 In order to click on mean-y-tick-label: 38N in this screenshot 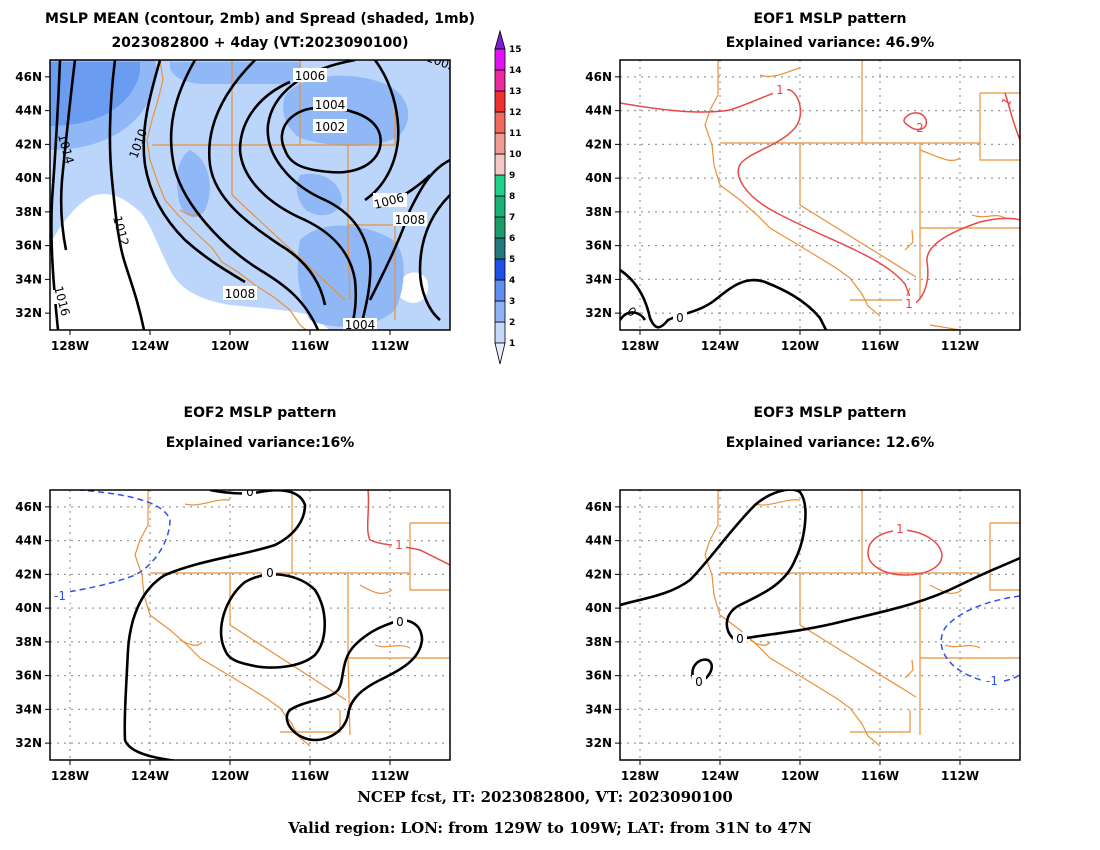, I will do `click(28, 212)`.